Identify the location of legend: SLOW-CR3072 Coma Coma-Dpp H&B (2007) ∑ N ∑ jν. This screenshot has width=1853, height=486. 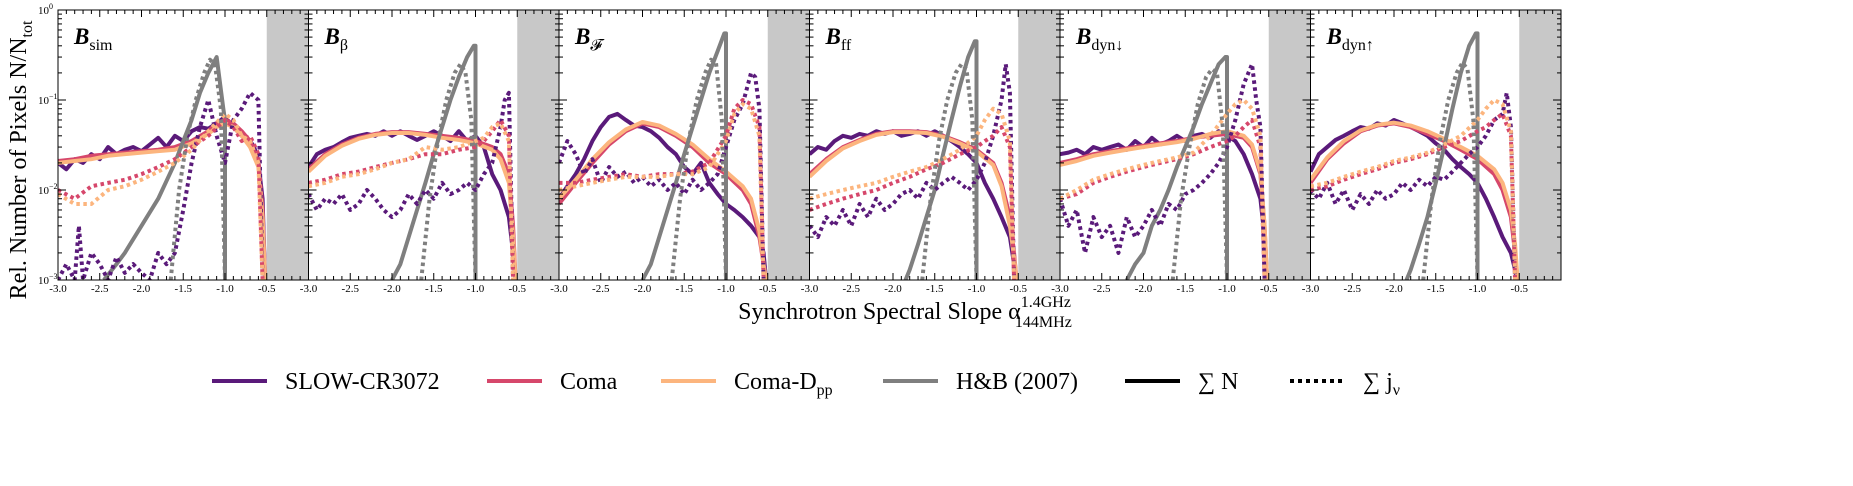
(806, 384).